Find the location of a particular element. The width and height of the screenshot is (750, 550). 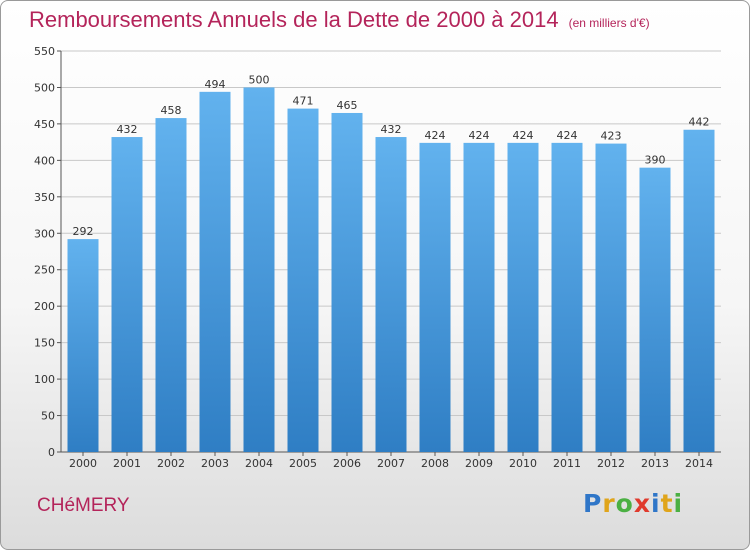

data-label: 458 is located at coordinates (171, 110).